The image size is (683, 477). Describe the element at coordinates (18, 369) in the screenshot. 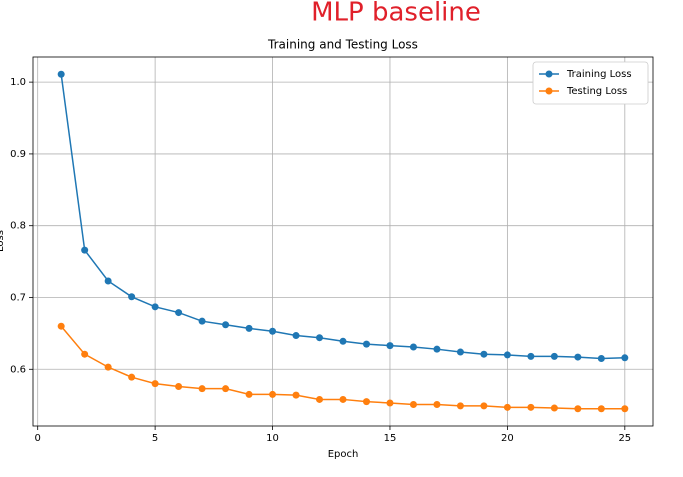

I see `y-tick-label: 0.6` at that location.